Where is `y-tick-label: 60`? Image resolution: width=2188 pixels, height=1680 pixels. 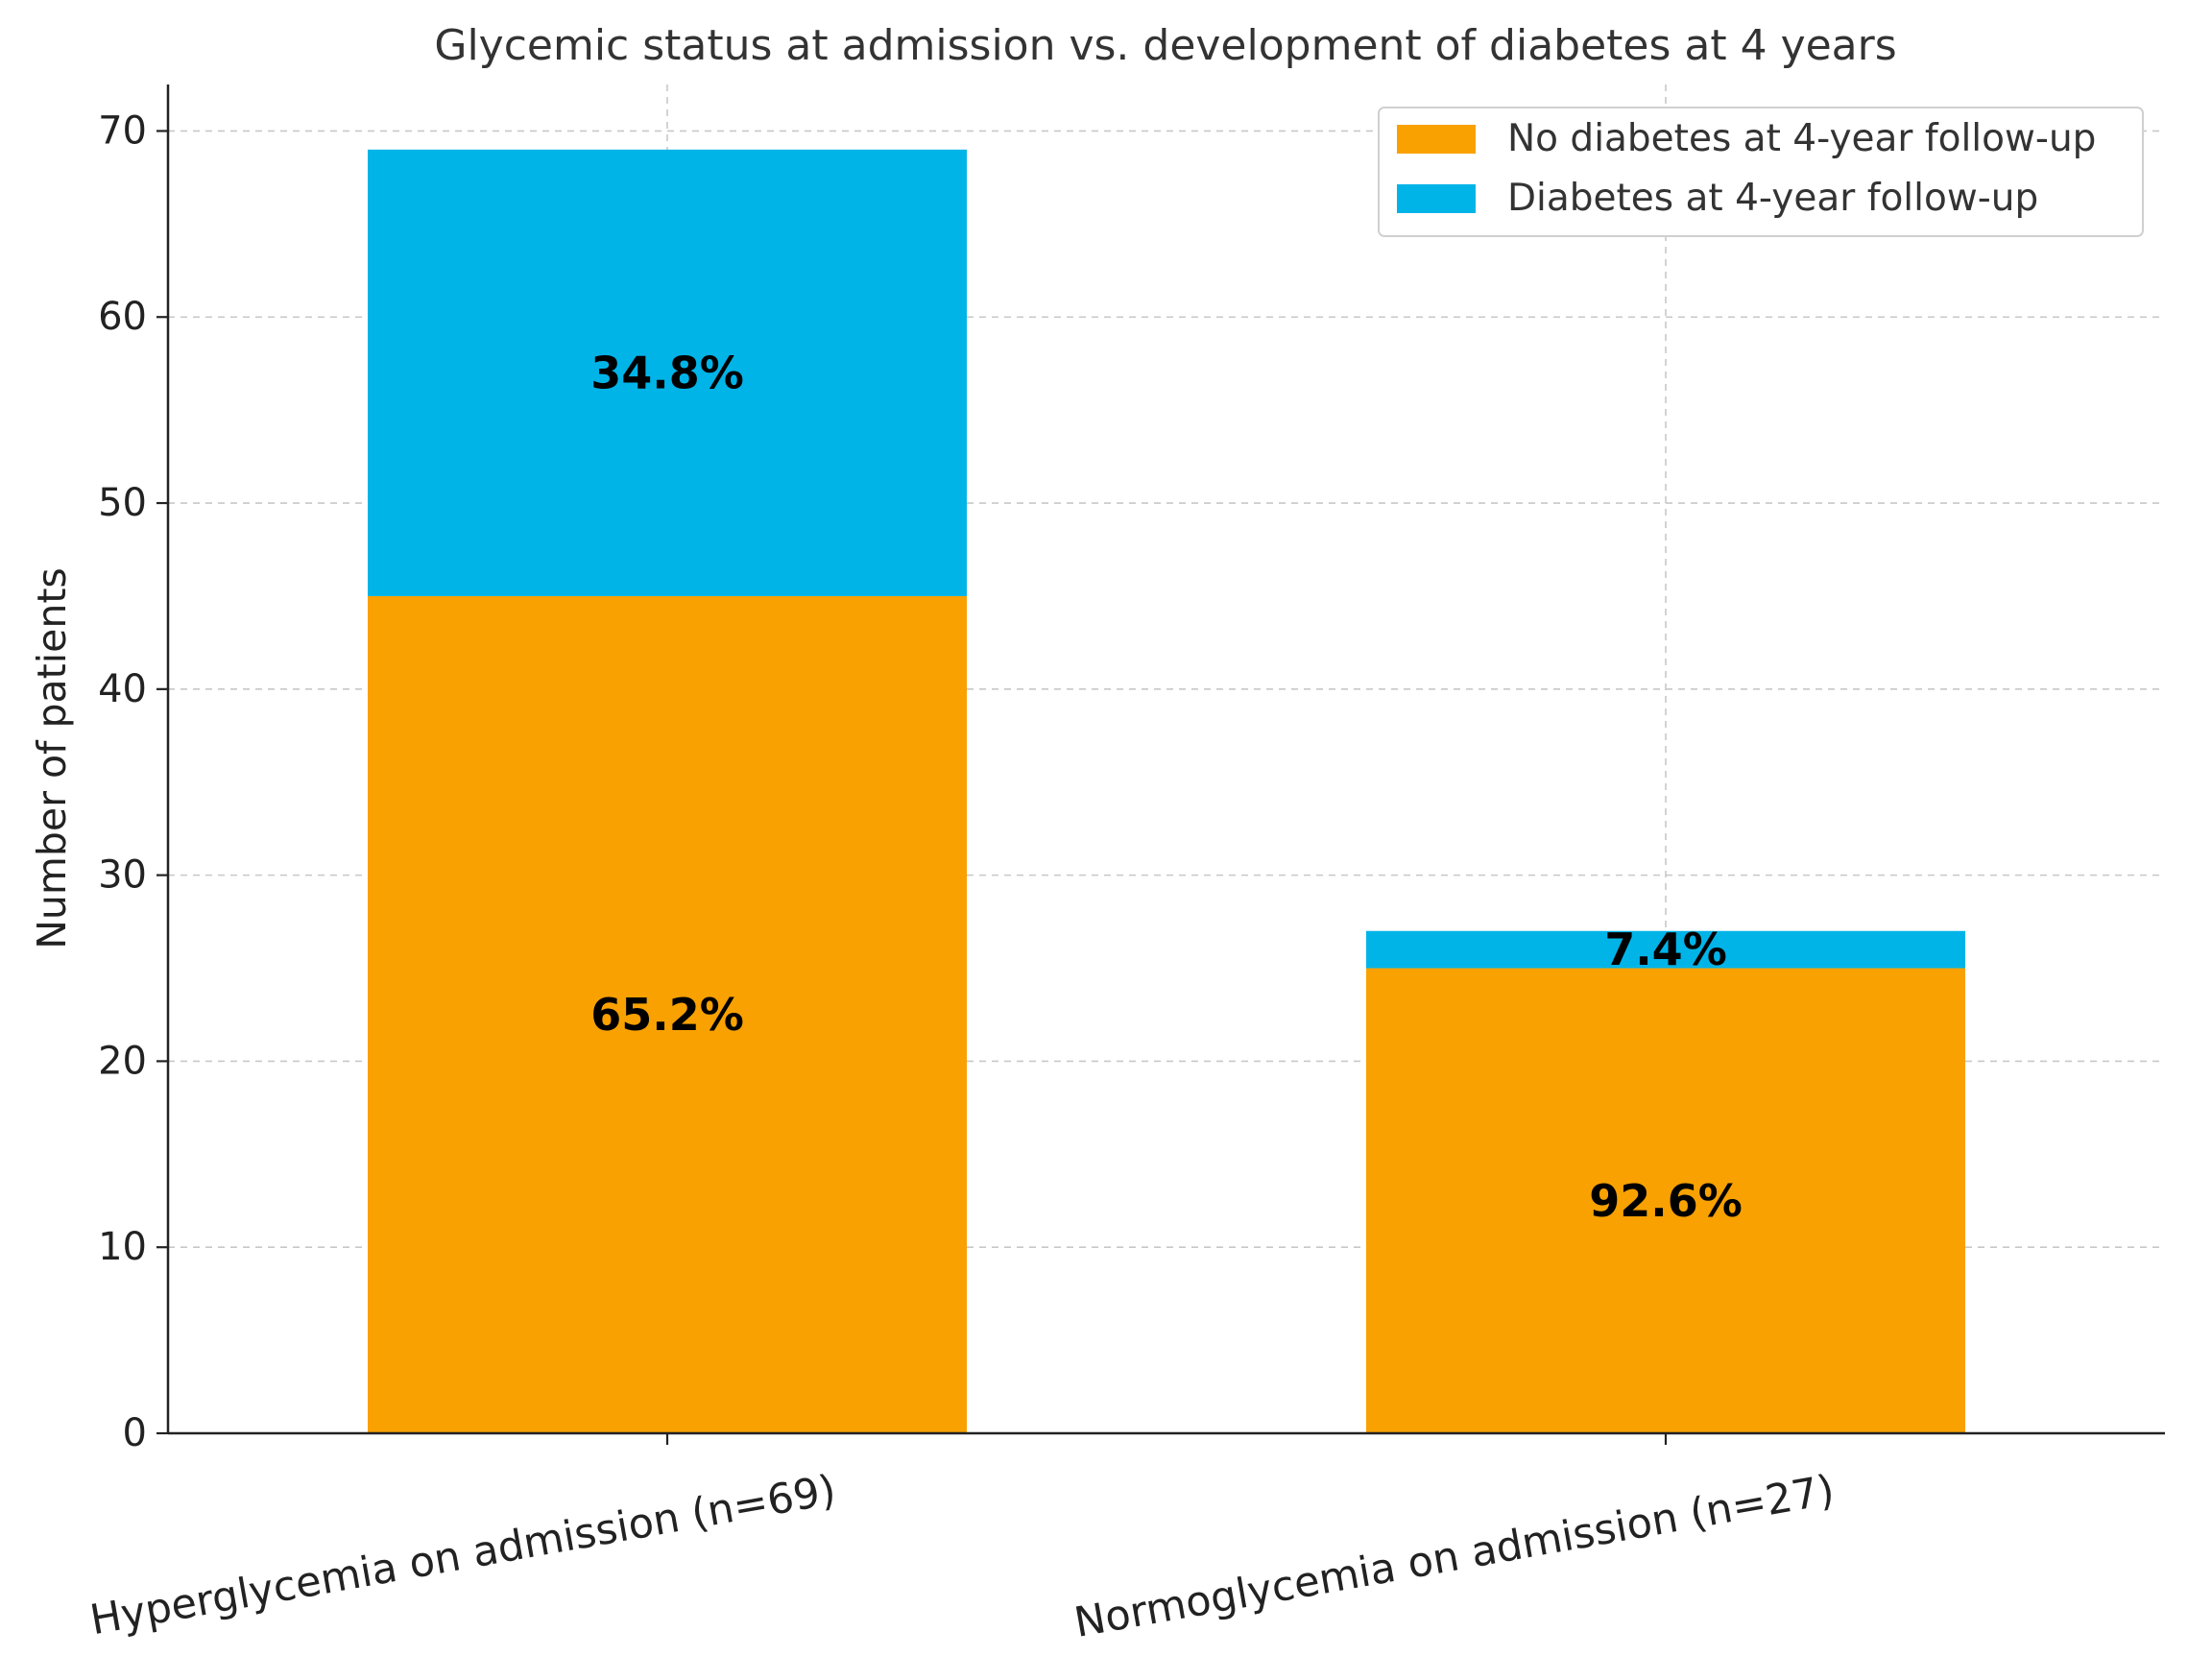
y-tick-label: 60 is located at coordinates (122, 317).